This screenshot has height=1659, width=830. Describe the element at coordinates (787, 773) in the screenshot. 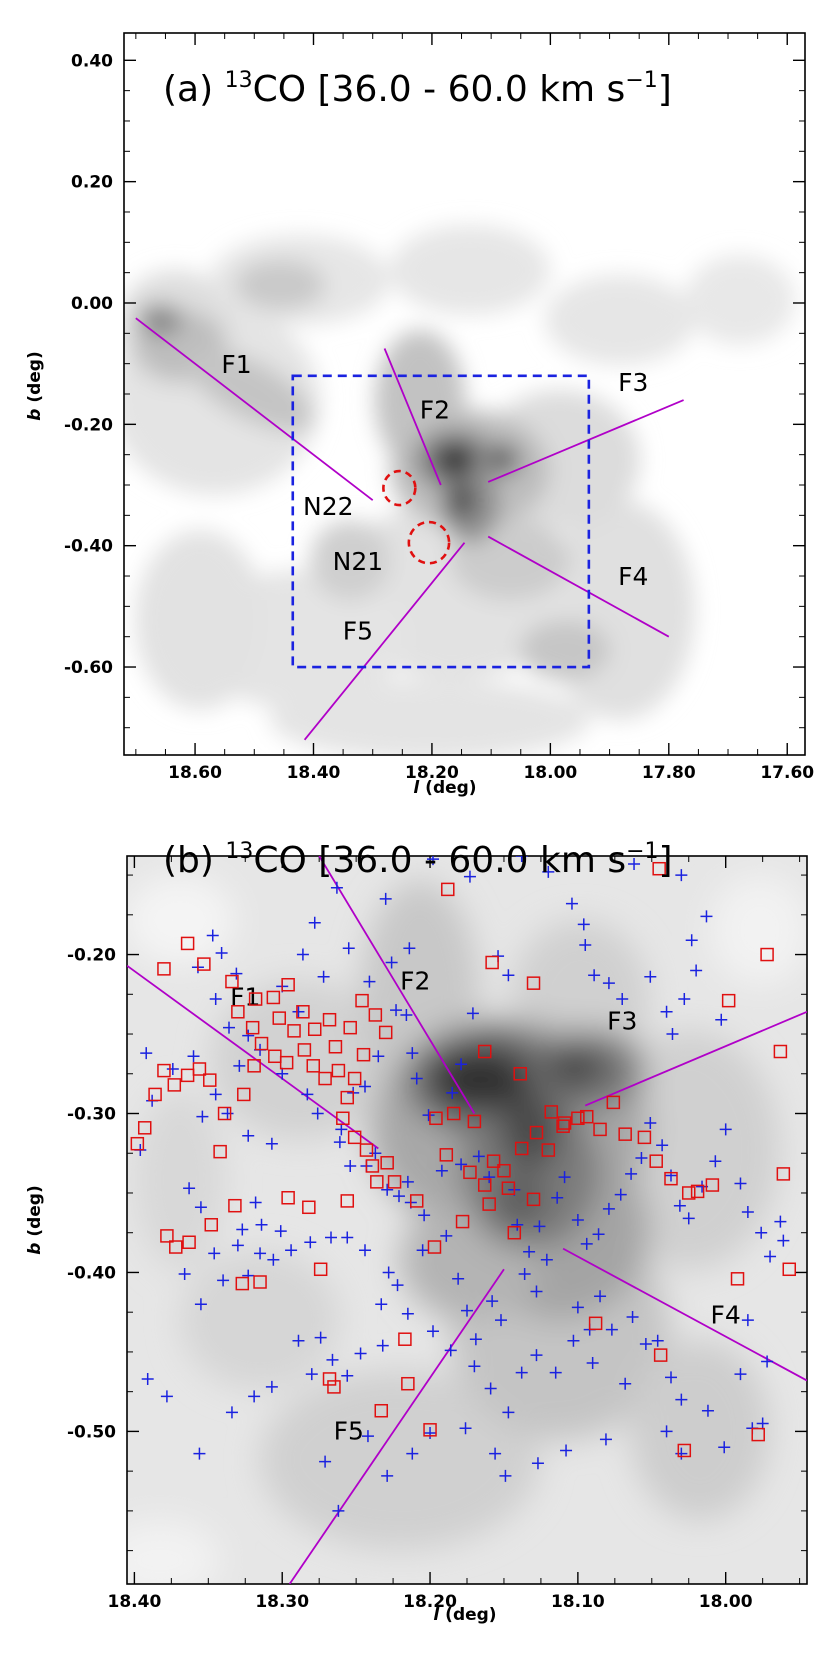

I see `panel-a-x-tick-label: 17.60` at that location.